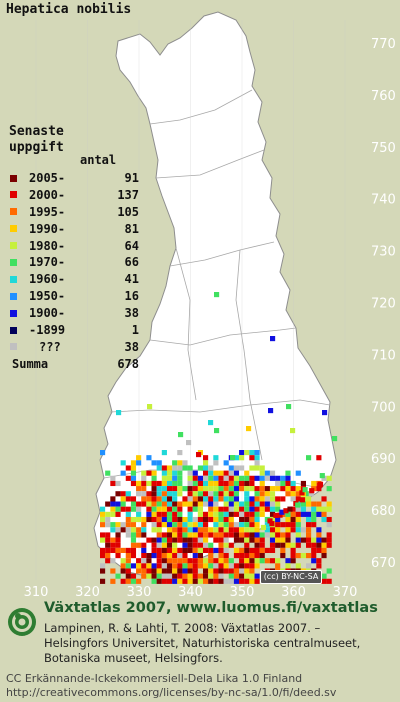 Image resolution: width=400 pixels, height=702 pixels. I want to click on legend-entry-count: 16, so click(131, 296).